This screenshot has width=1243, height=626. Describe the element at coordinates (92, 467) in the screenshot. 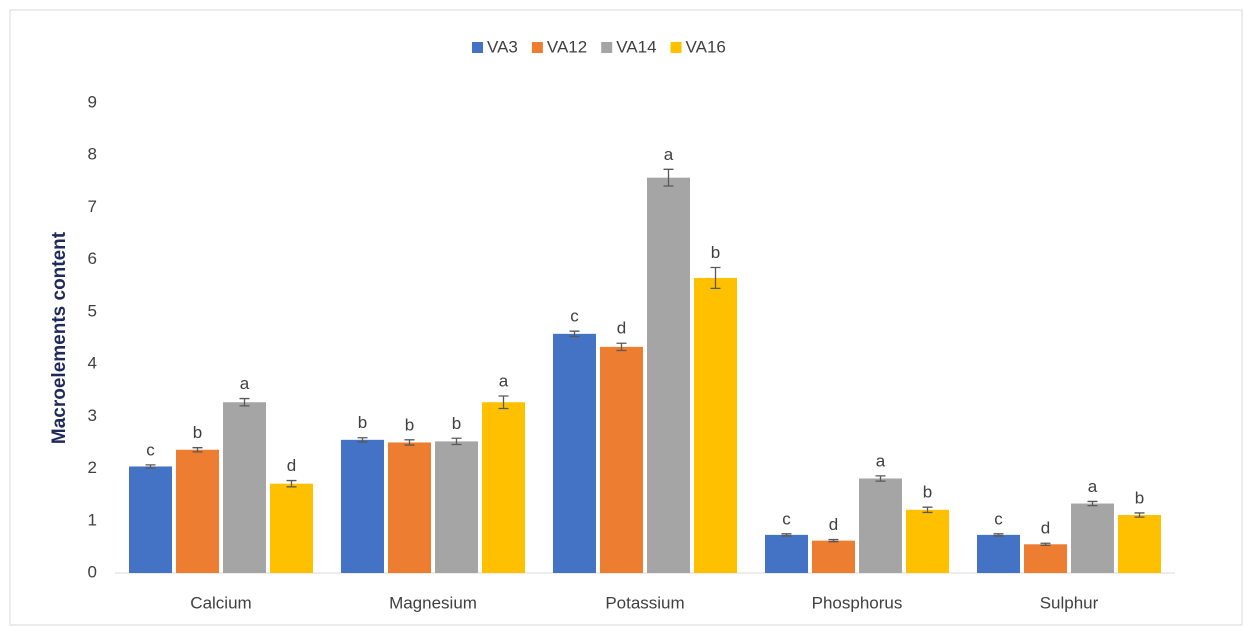

I see `y-tick-label: 2` at that location.